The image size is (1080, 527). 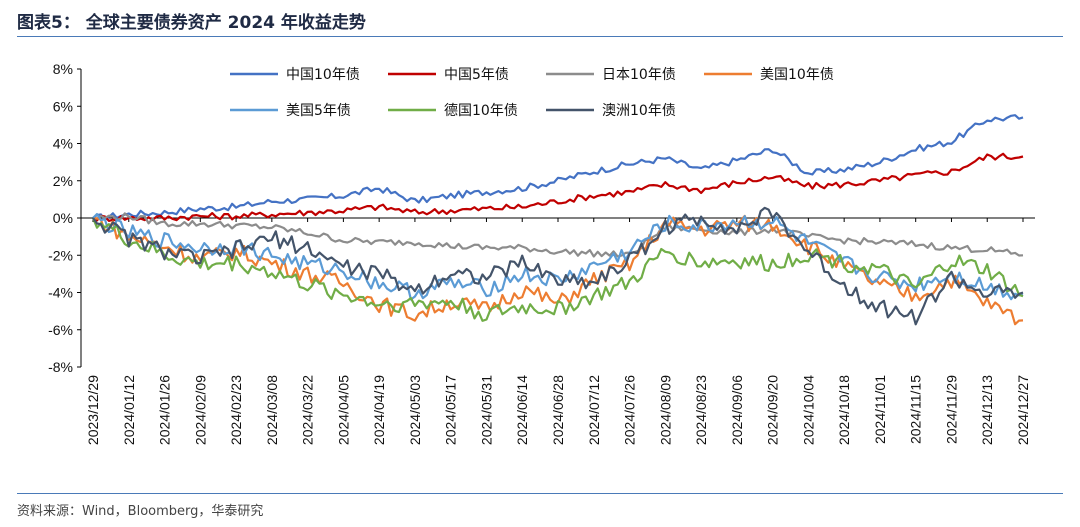 I want to click on x-tick-label: 2024/08/23, so click(x=701, y=410).